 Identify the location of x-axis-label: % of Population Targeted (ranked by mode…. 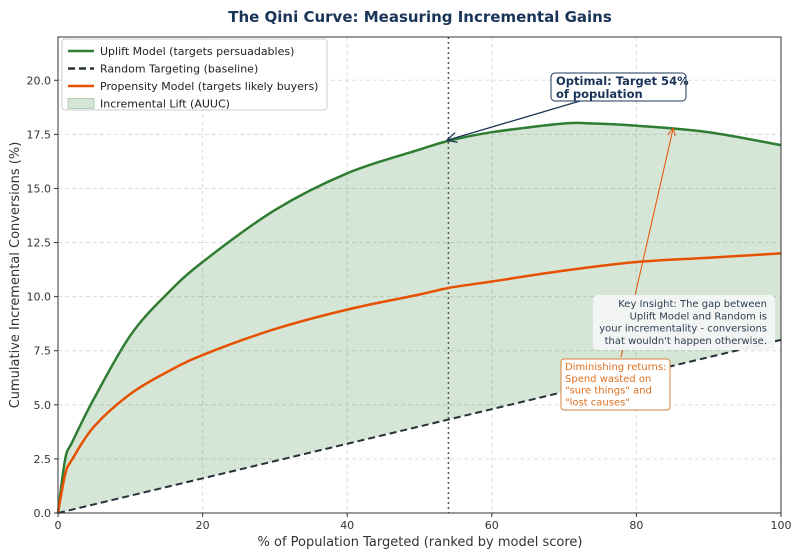
(420, 542).